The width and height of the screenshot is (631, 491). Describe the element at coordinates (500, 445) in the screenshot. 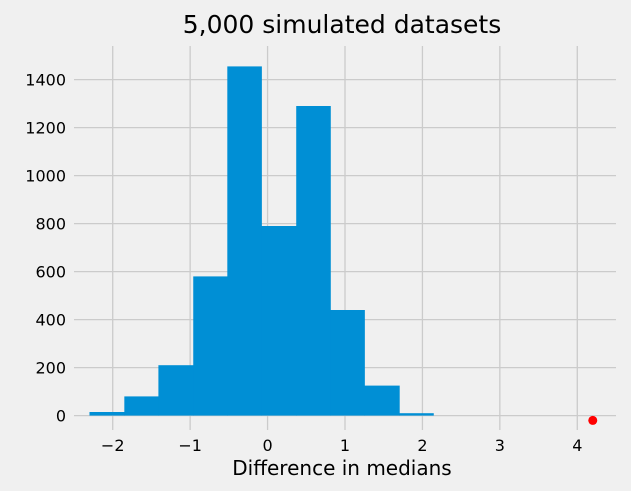

I see `x-tick-label: 3` at that location.